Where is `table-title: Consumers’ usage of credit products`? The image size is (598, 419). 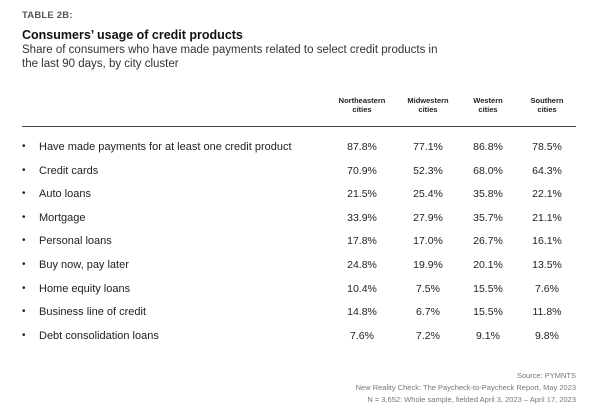 table-title: Consumers’ usage of credit products is located at coordinates (132, 35).